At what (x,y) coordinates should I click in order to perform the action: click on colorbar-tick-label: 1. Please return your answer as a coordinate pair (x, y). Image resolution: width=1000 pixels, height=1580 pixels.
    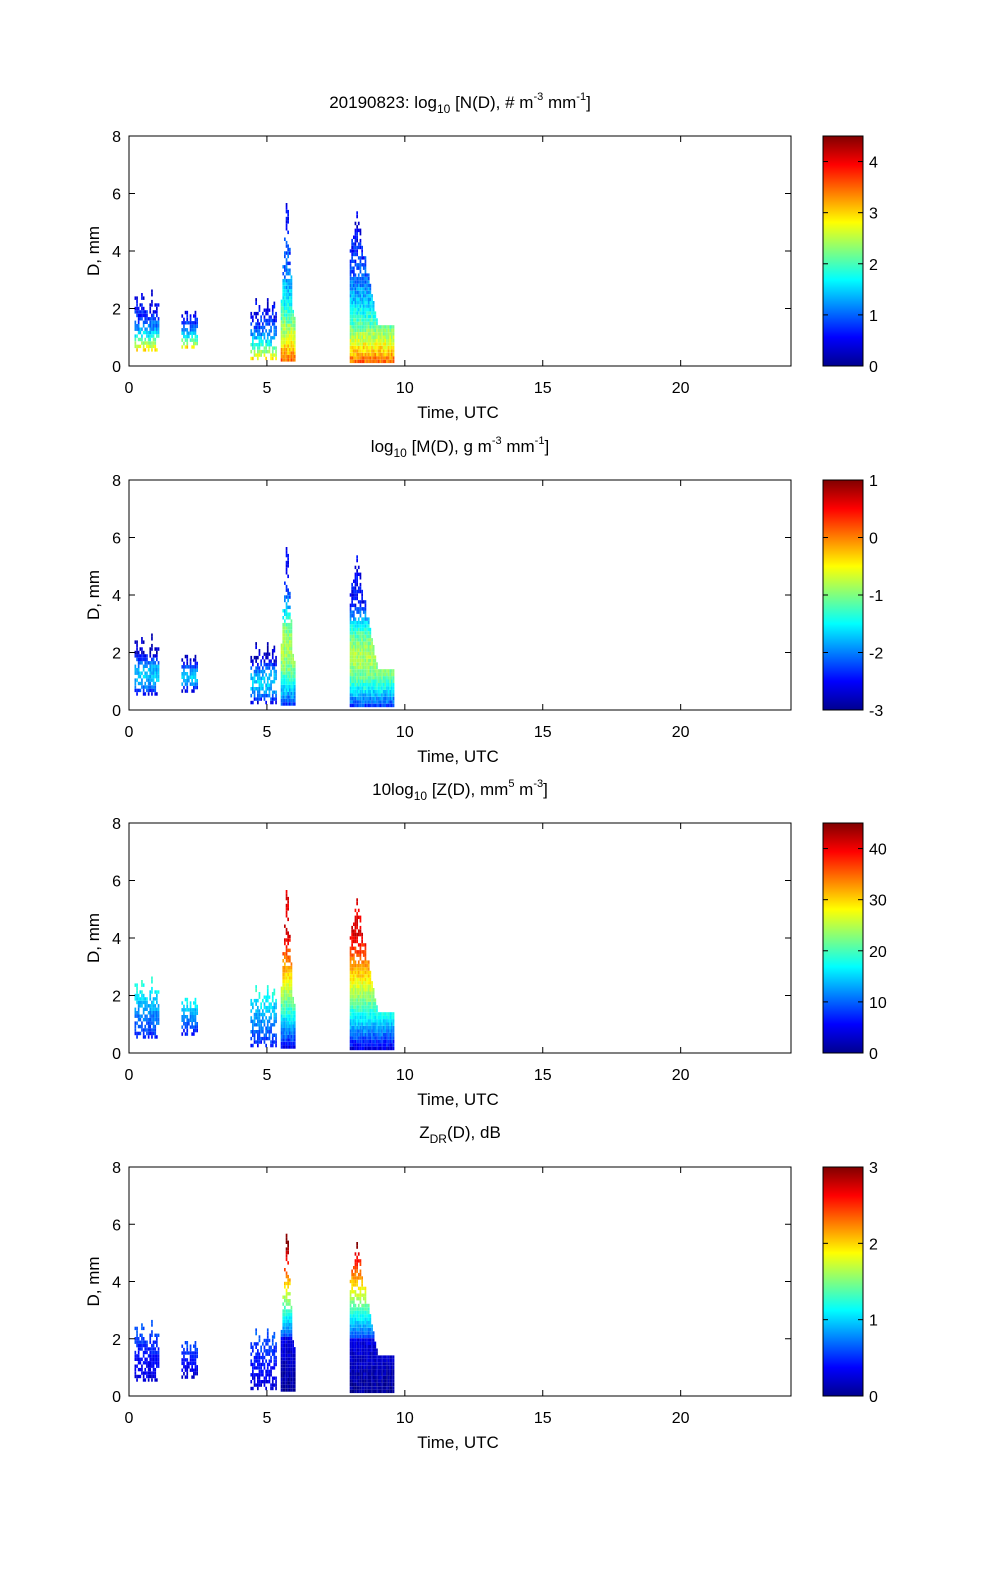
    Looking at the image, I should click on (873, 316).